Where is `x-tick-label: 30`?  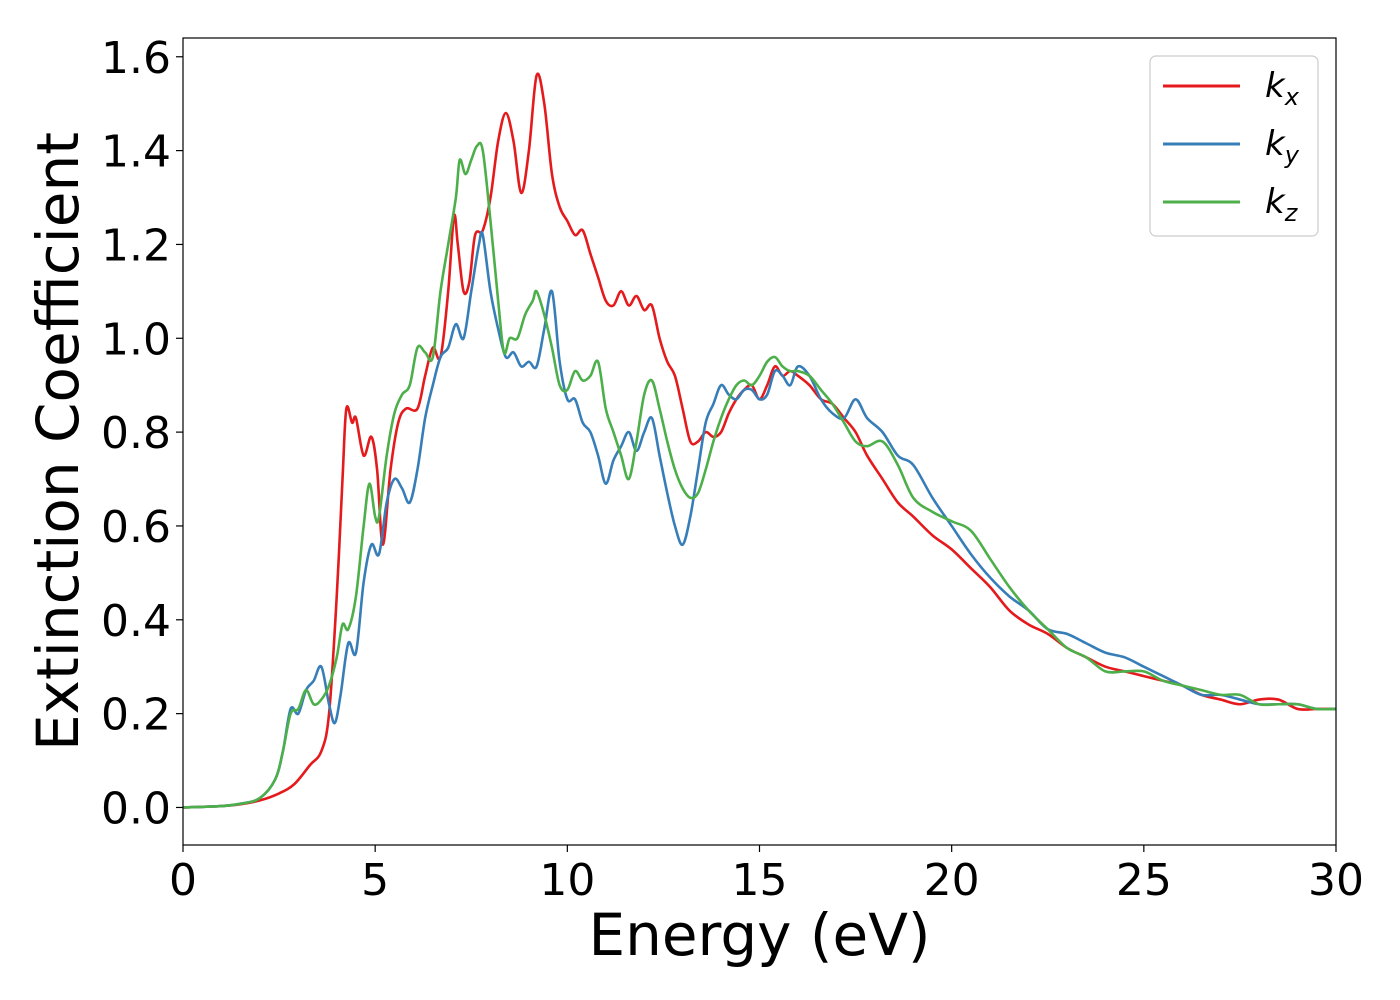
x-tick-label: 30 is located at coordinates (1336, 880).